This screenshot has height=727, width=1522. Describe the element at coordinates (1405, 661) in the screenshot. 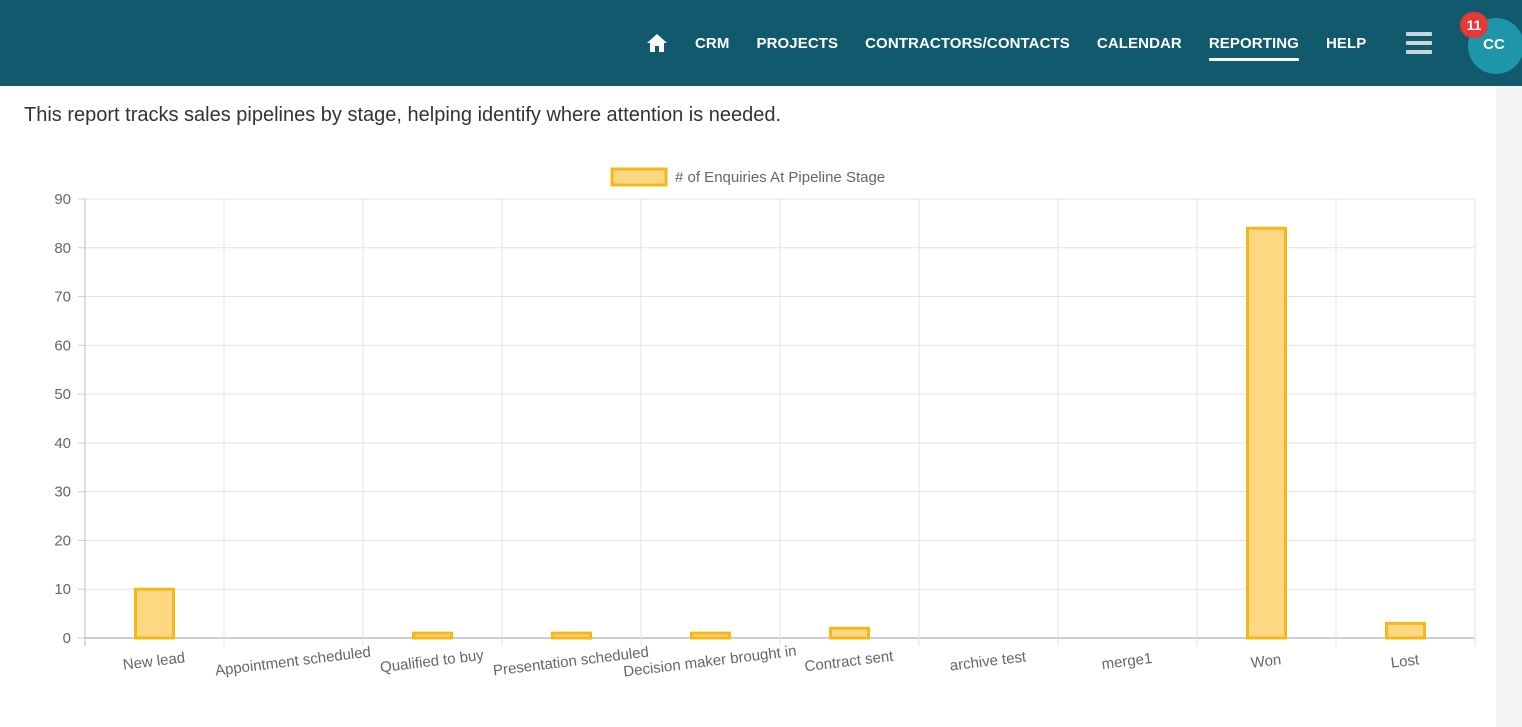

I see `x-tick-label: Lost` at that location.